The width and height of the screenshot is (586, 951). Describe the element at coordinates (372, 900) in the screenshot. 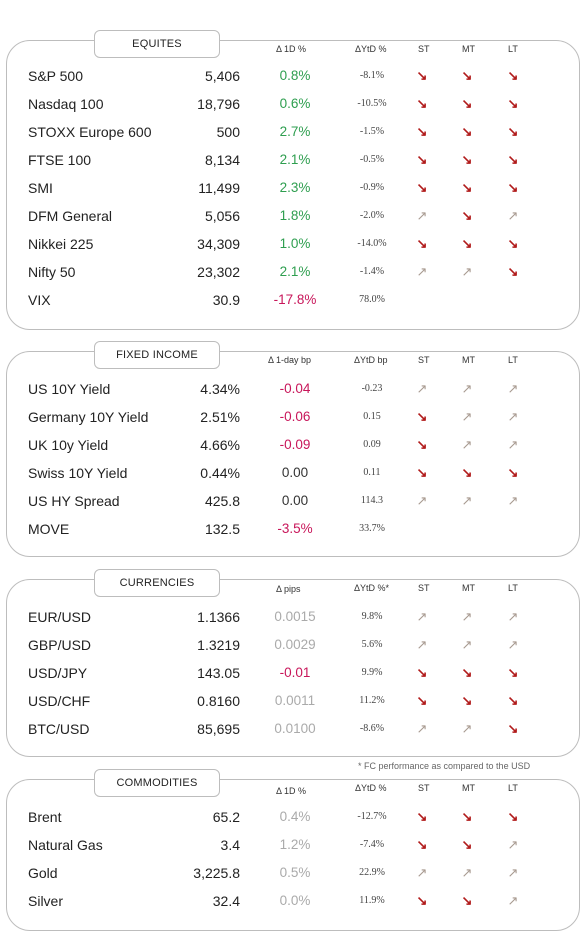

I see `row-ytd: 11.9%` at that location.